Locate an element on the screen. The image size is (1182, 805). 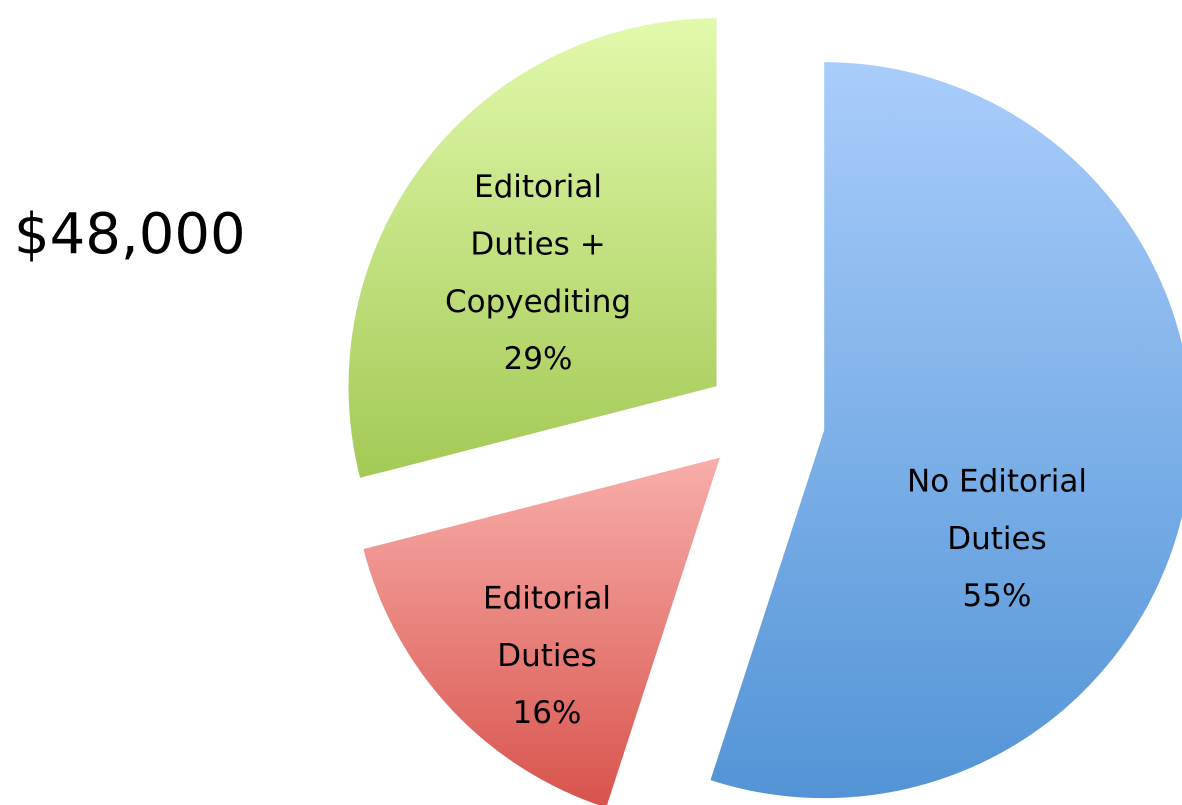
chart-title: $48,000 is located at coordinates (130, 234).